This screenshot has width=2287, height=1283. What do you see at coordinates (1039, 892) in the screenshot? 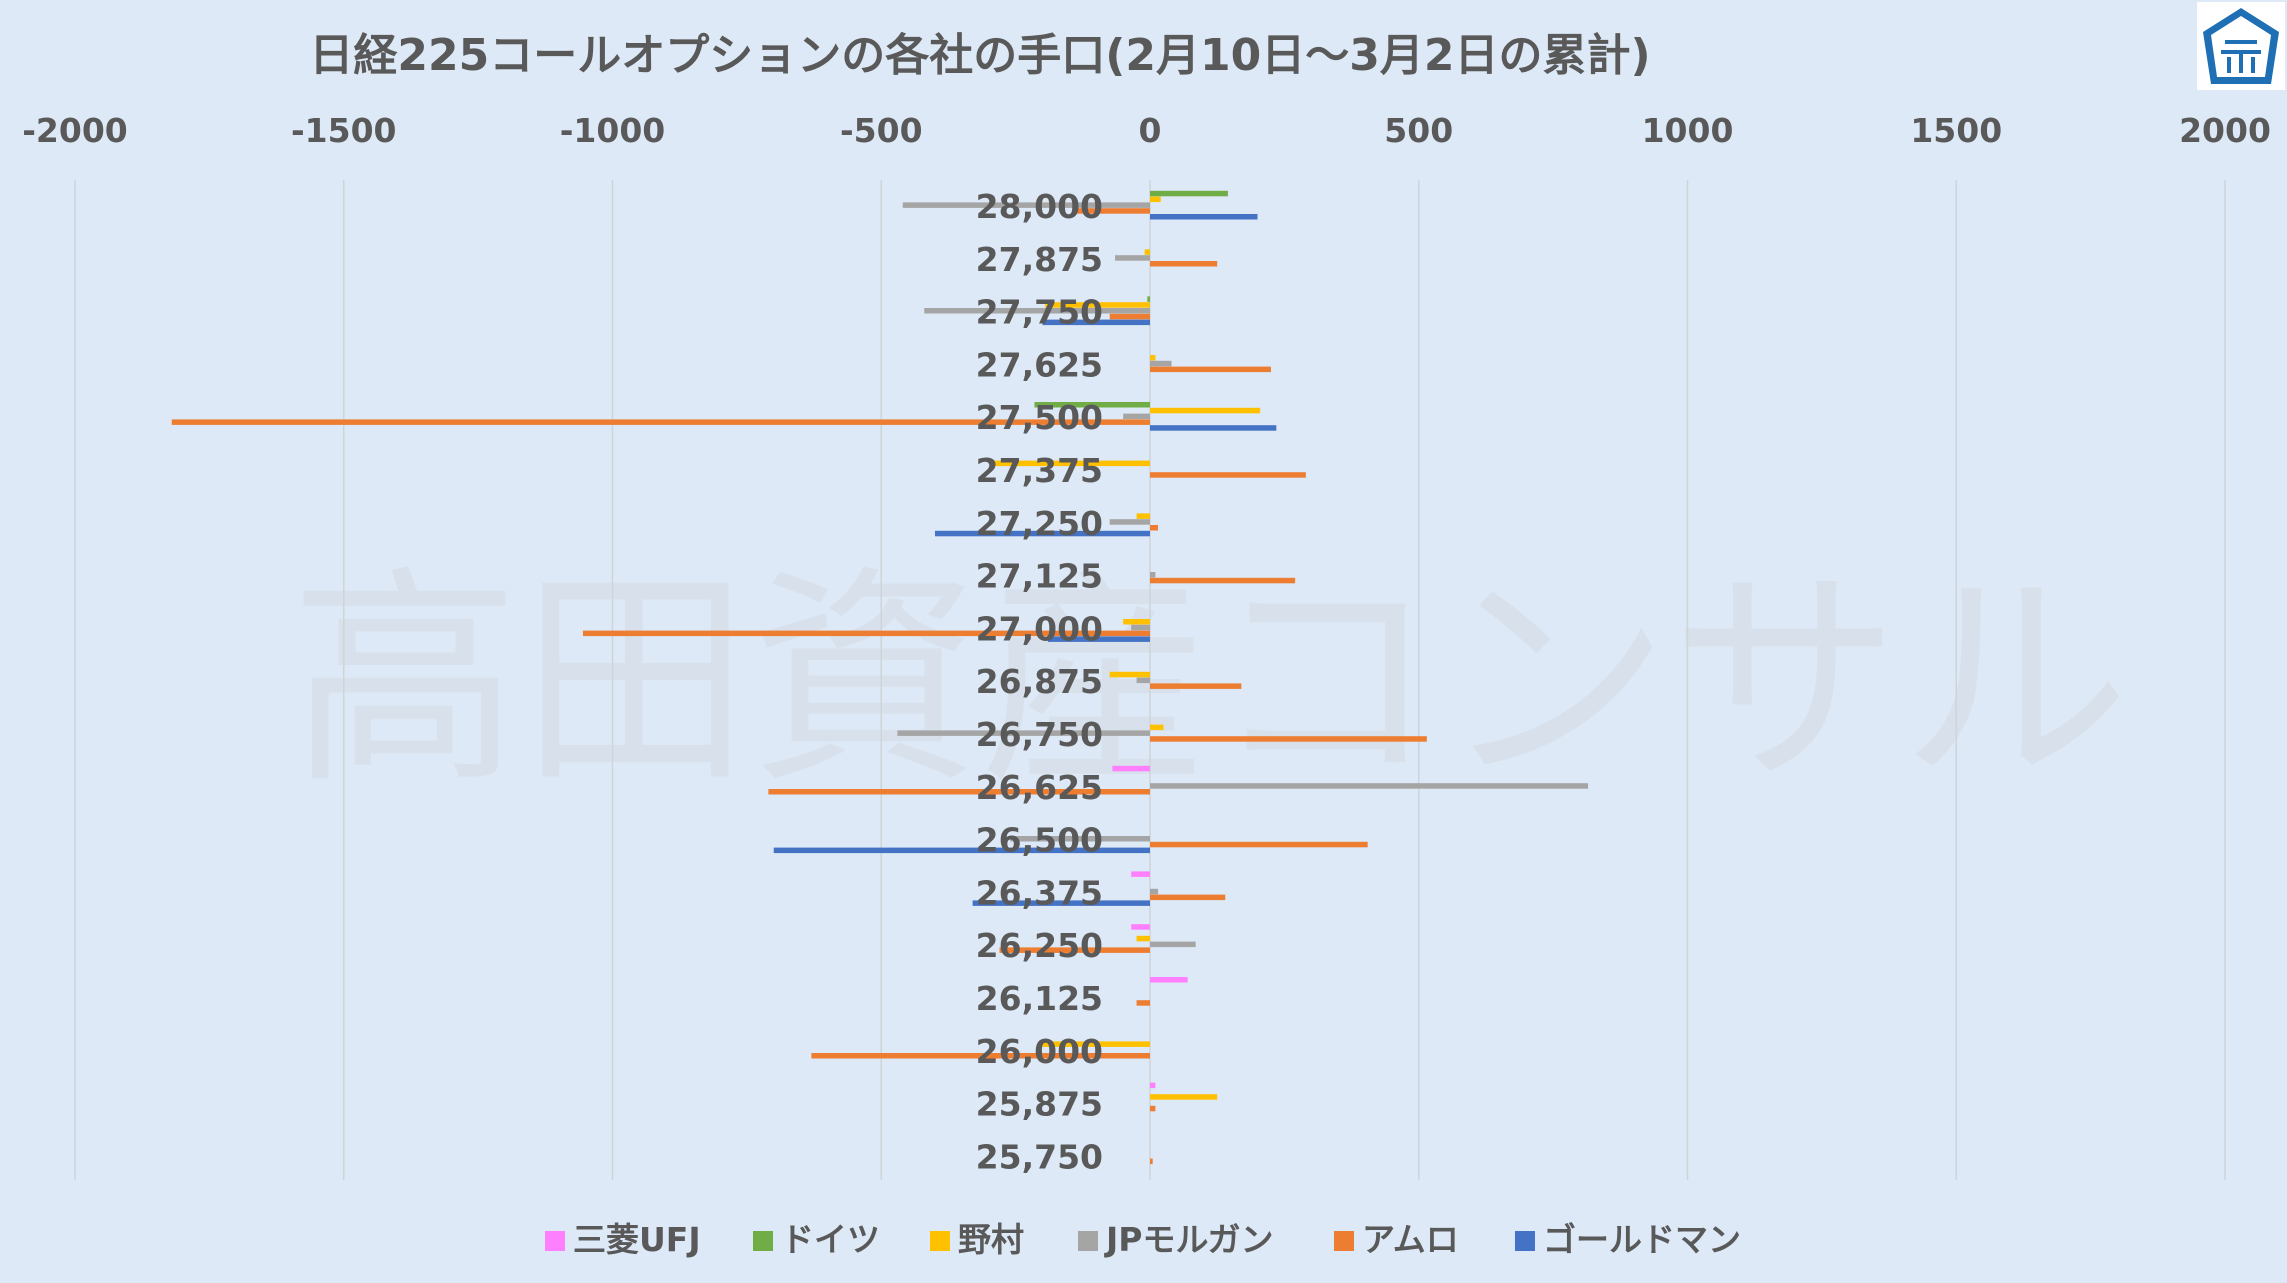
I see `category-label: 26,375` at bounding box center [1039, 892].